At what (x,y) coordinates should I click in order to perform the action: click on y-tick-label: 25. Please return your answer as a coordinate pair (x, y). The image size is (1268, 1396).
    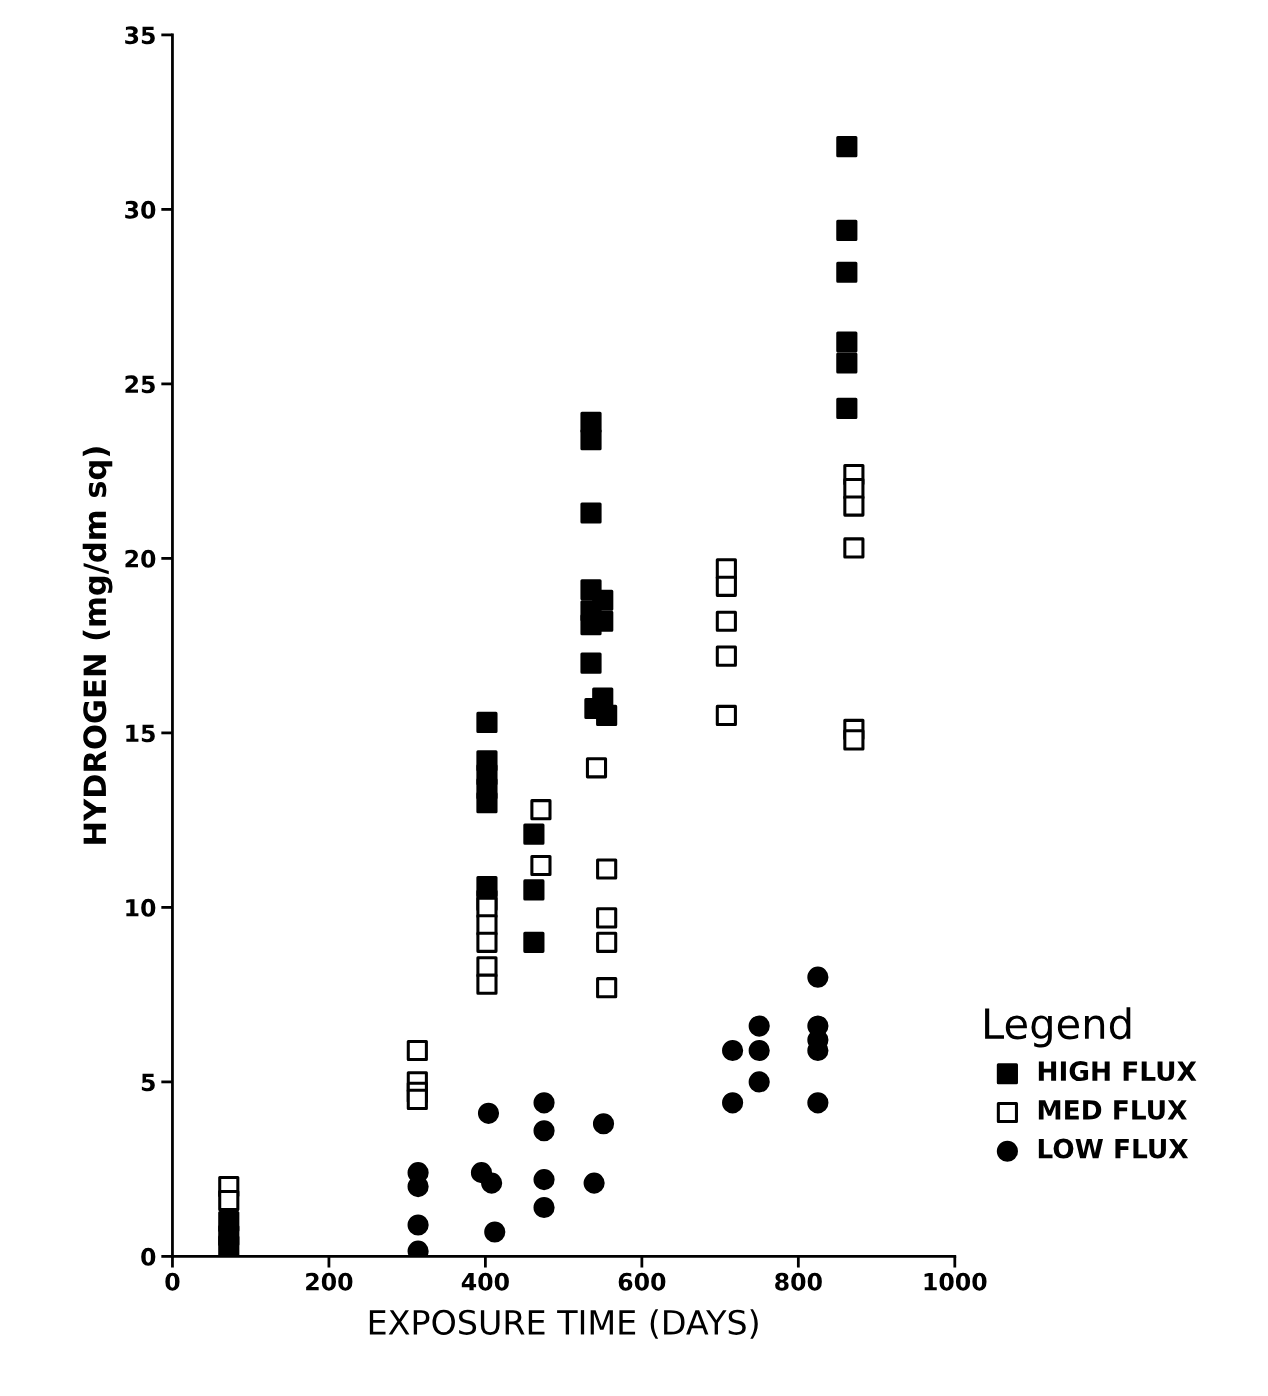
    Looking at the image, I should click on (140, 384).